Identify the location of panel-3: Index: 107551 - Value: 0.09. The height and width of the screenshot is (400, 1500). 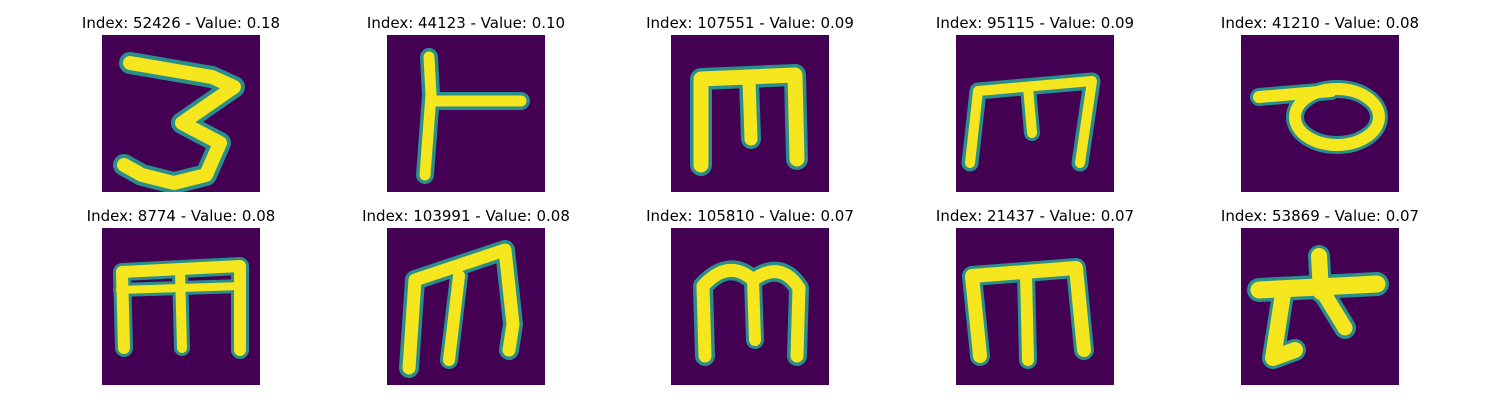
(750, 103).